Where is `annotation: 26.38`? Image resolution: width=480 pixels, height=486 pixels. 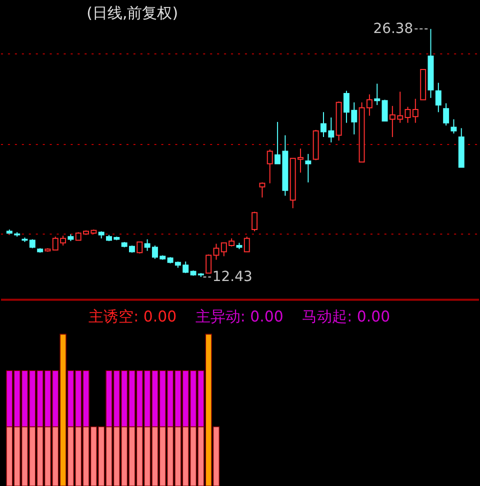
annotation: 26.38 is located at coordinates (393, 28).